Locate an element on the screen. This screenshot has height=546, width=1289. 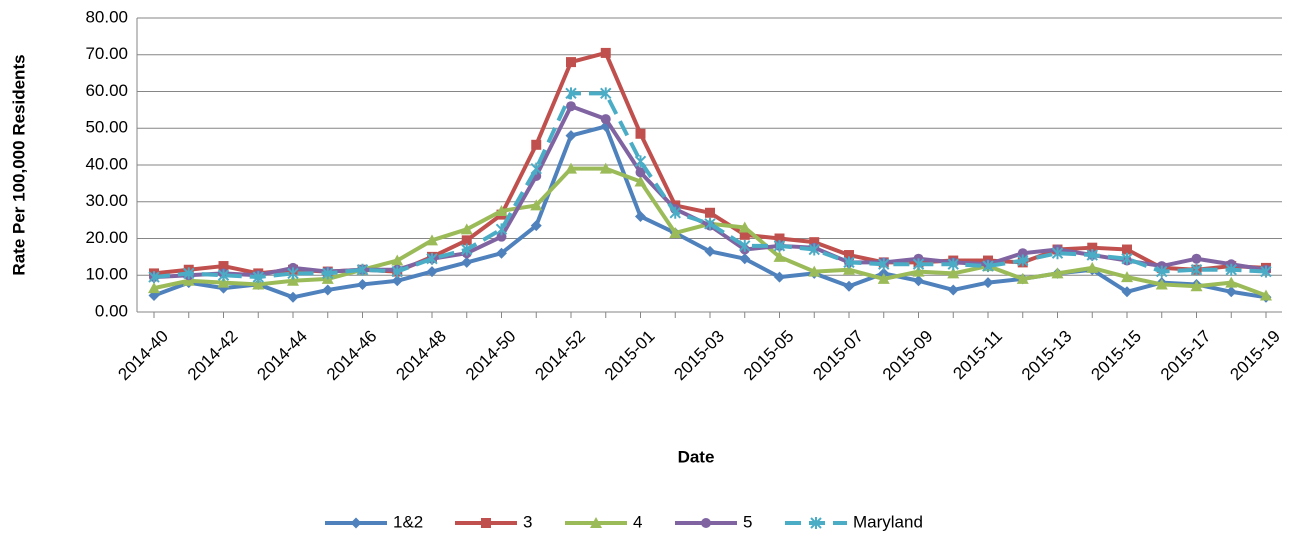
x-tick-label: 2015-09 is located at coordinates (908, 356).